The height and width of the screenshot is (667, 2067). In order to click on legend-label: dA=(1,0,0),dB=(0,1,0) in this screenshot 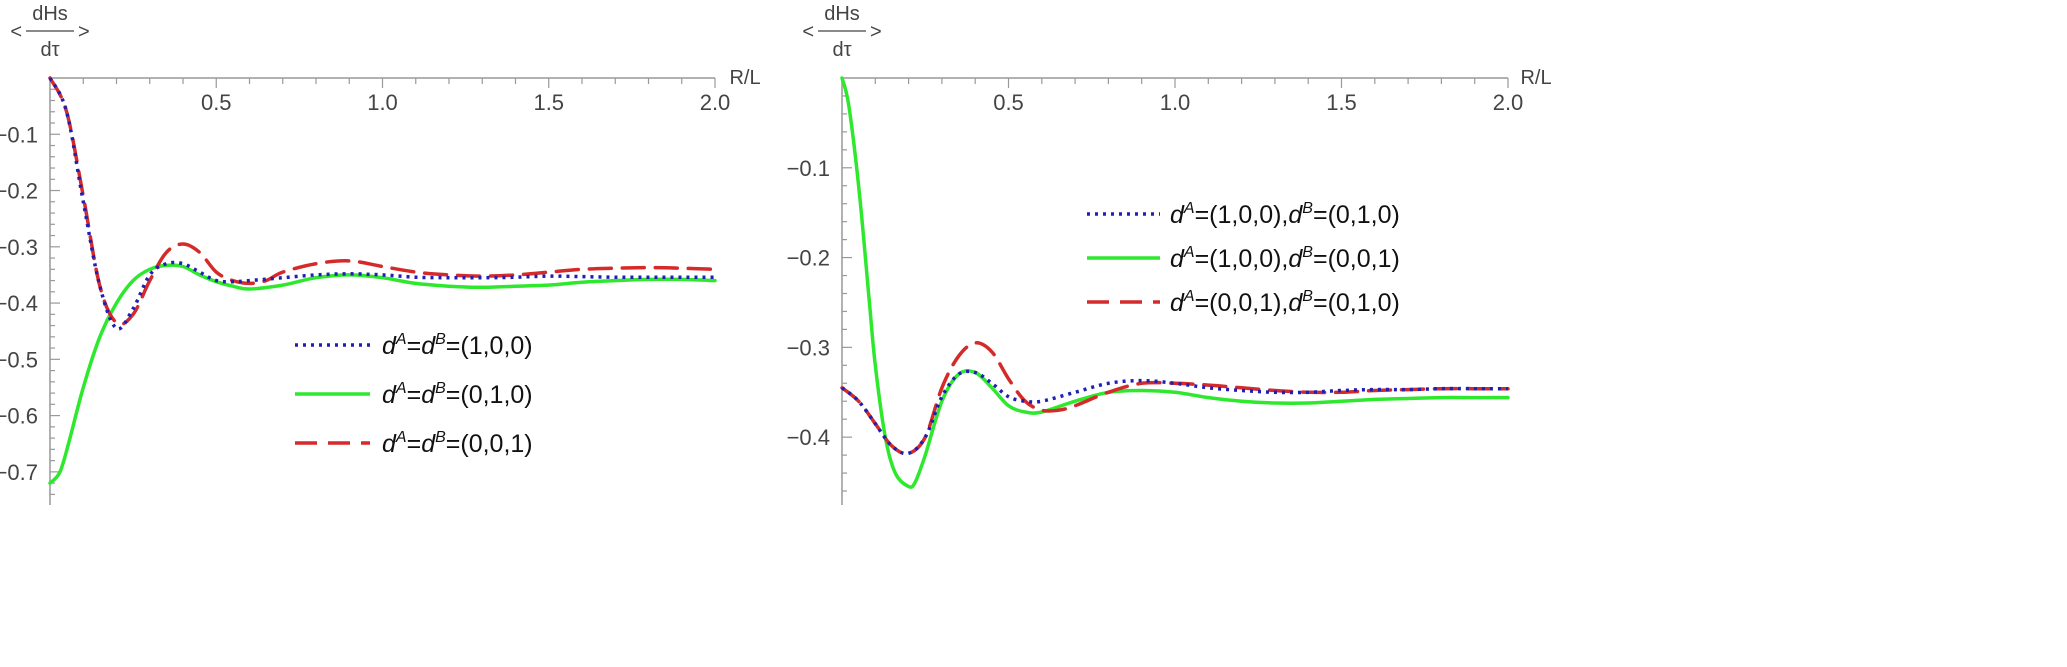, I will do `click(1285, 214)`.